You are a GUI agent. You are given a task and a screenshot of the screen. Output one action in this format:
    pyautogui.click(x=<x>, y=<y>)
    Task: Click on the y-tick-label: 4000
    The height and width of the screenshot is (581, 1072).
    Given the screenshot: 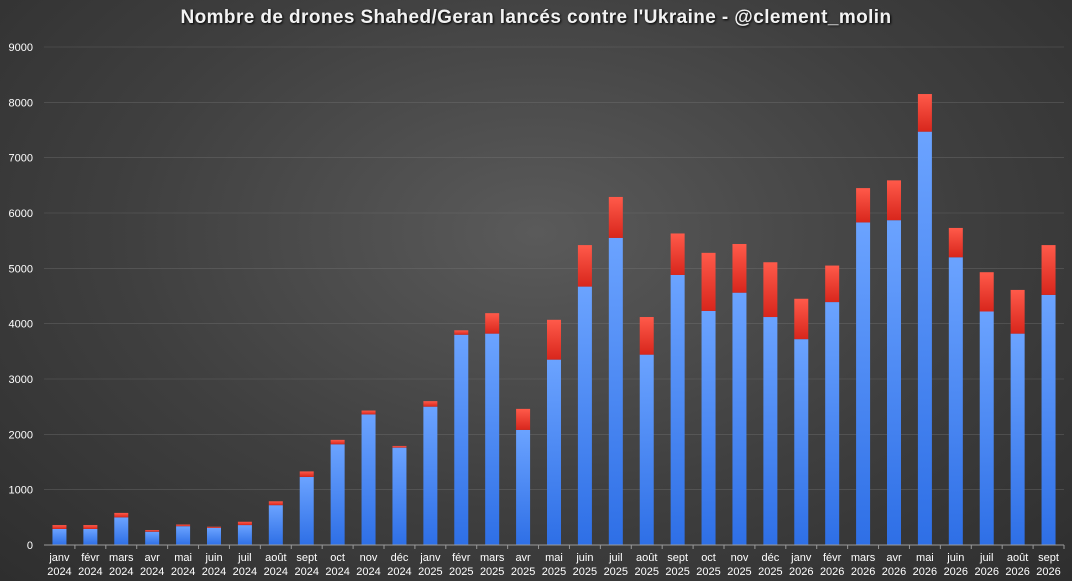 What is the action you would take?
    pyautogui.click(x=21, y=325)
    